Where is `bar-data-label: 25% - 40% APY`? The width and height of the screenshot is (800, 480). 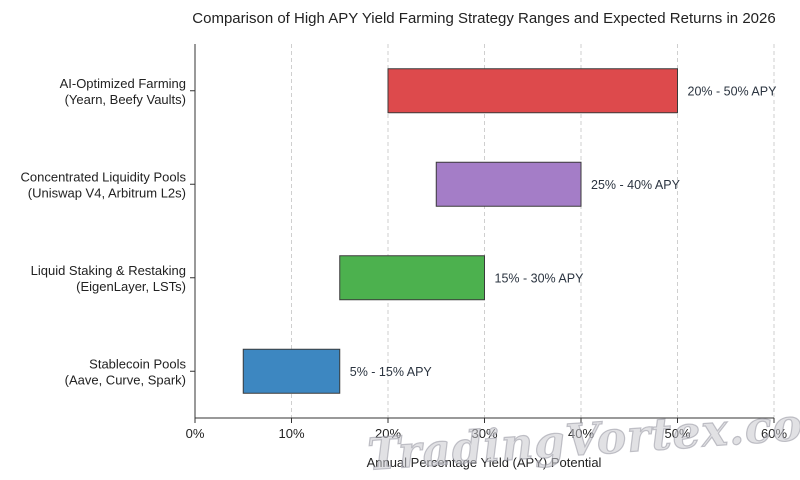 bar-data-label: 25% - 40% APY is located at coordinates (636, 185).